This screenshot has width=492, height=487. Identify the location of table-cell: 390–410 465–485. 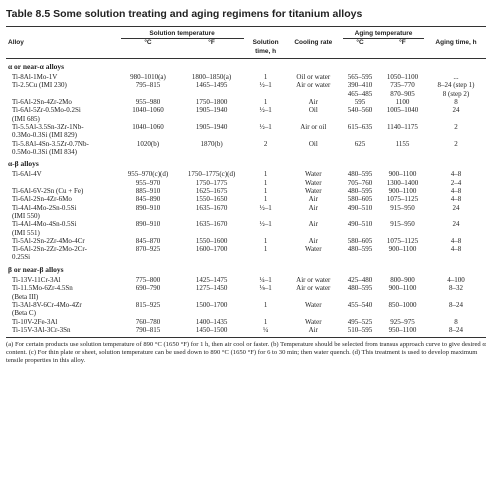
(360, 89).